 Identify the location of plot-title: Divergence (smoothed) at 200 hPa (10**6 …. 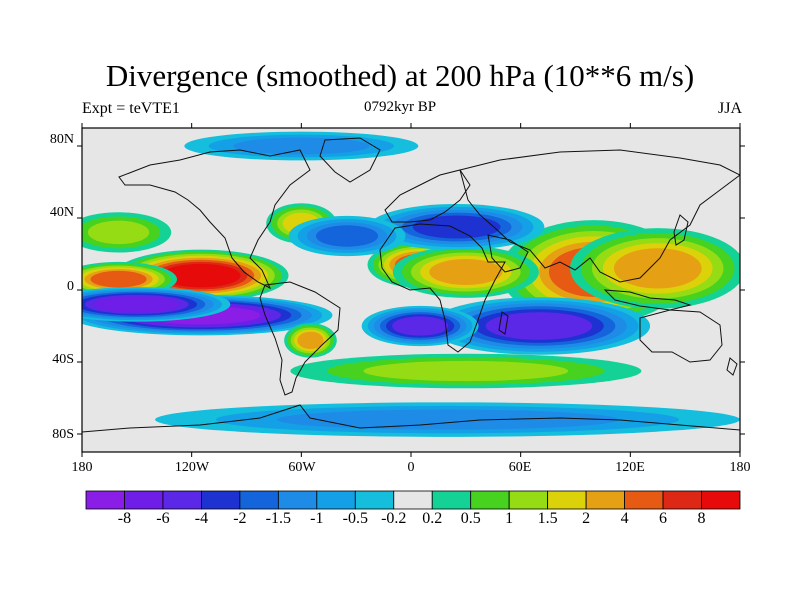
(400, 75).